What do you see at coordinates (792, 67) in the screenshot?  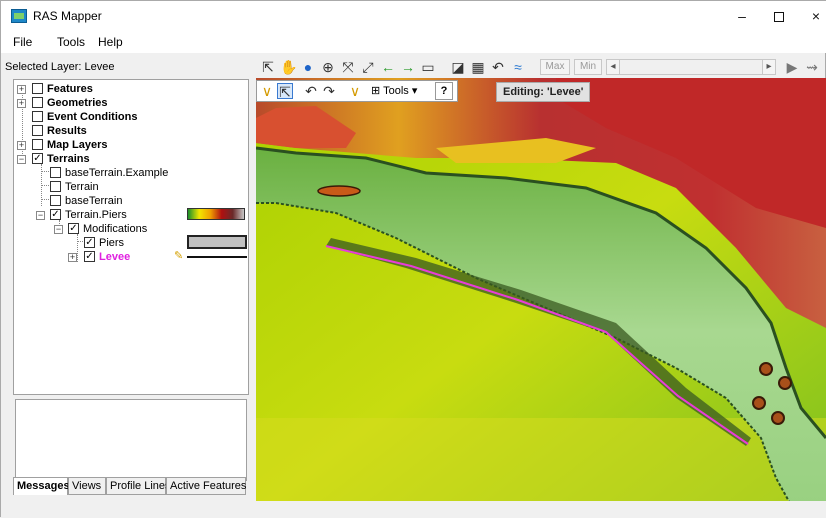 I see `play-icon: ▶` at bounding box center [792, 67].